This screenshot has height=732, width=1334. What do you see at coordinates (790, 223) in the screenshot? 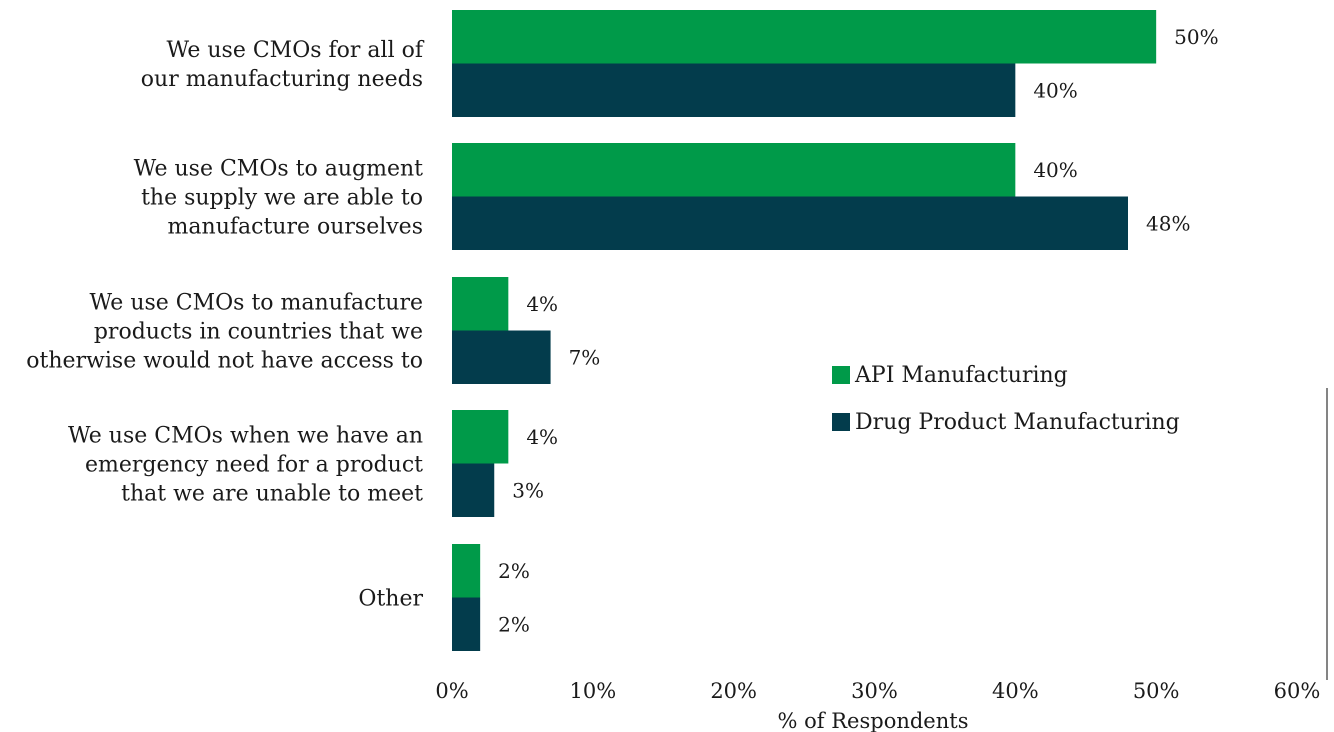
I see `bar-drug-product-augment-supply` at bounding box center [790, 223].